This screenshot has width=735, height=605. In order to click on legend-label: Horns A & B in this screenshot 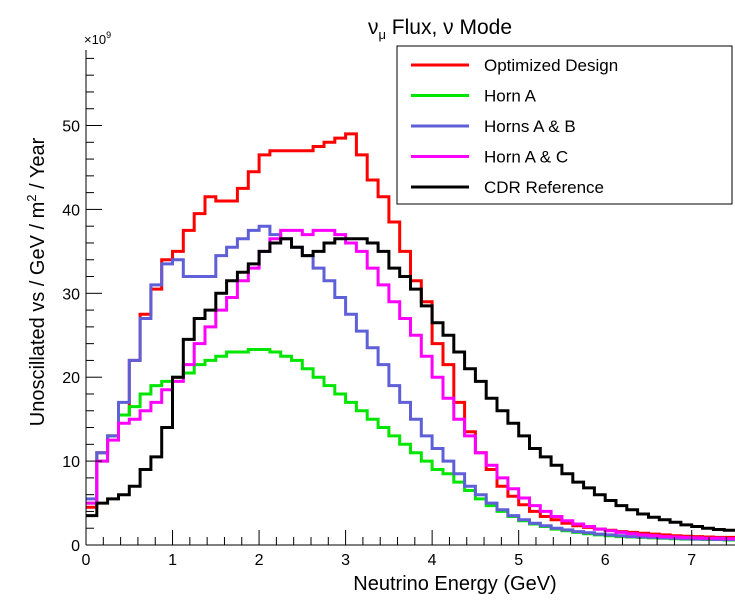, I will do `click(530, 126)`.